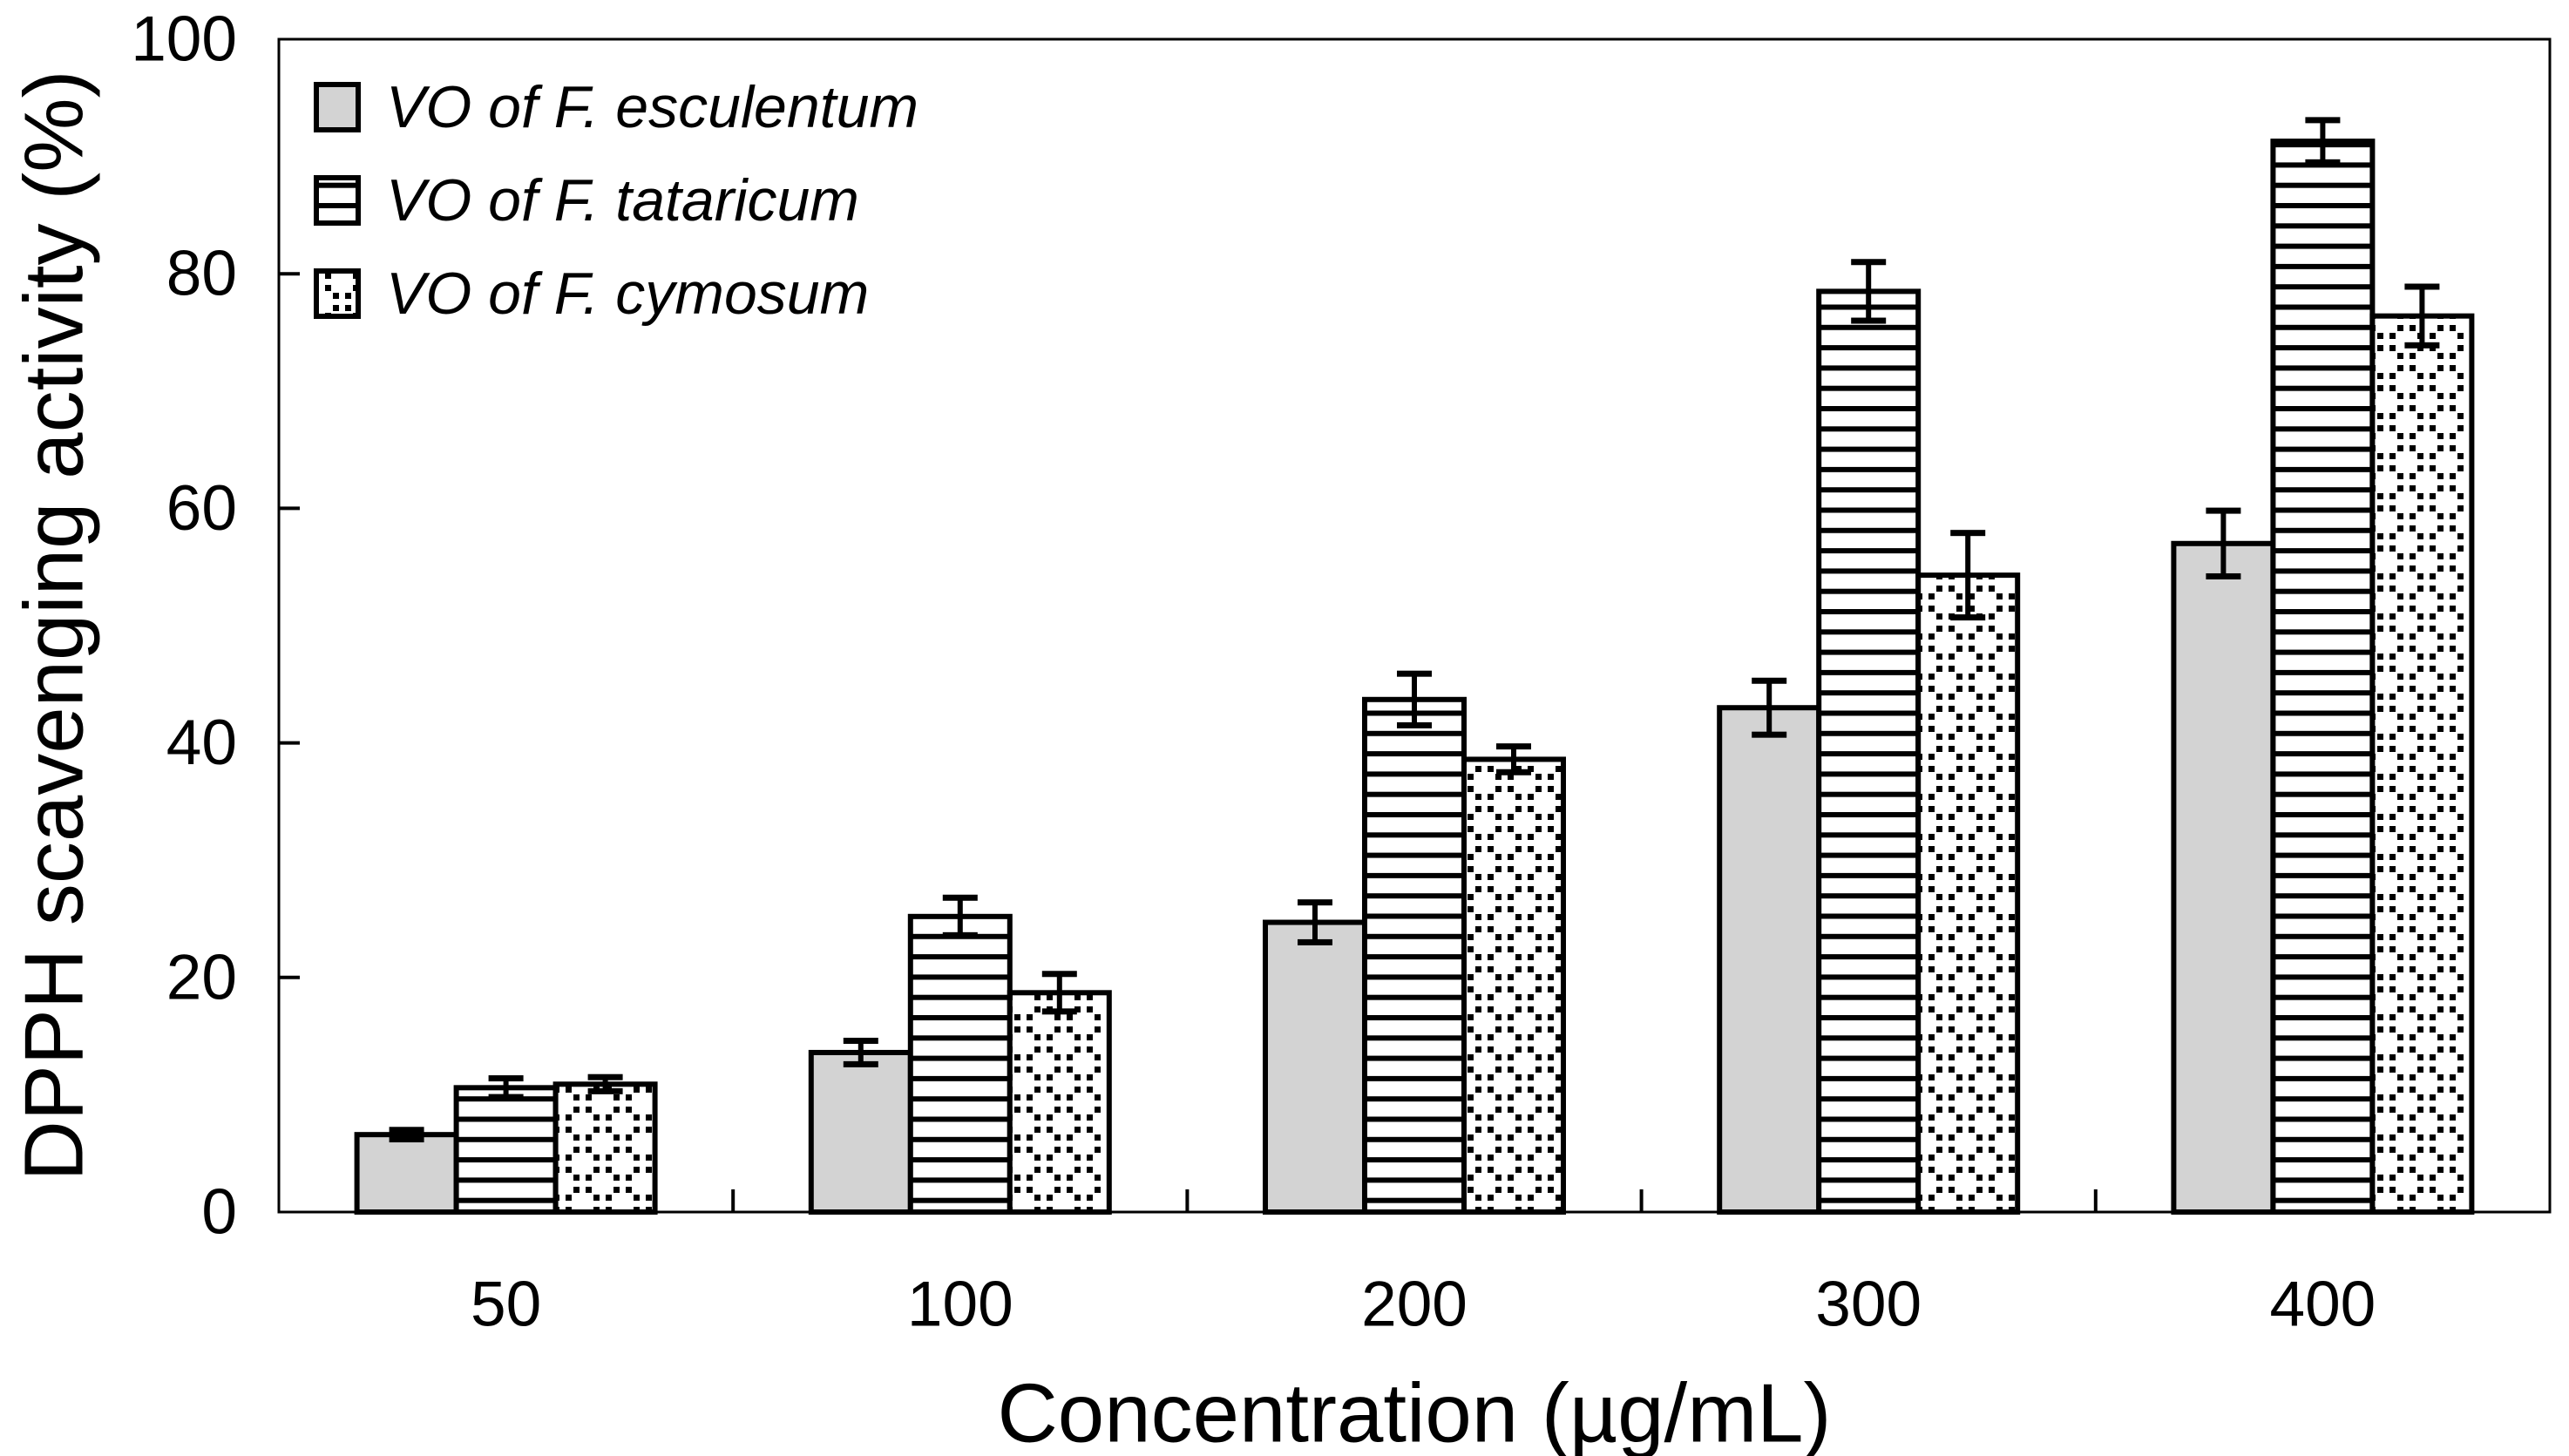 This screenshot has height=1456, width=2569. Describe the element at coordinates (2322, 1305) in the screenshot. I see `x-tick-label-400: 400` at that location.